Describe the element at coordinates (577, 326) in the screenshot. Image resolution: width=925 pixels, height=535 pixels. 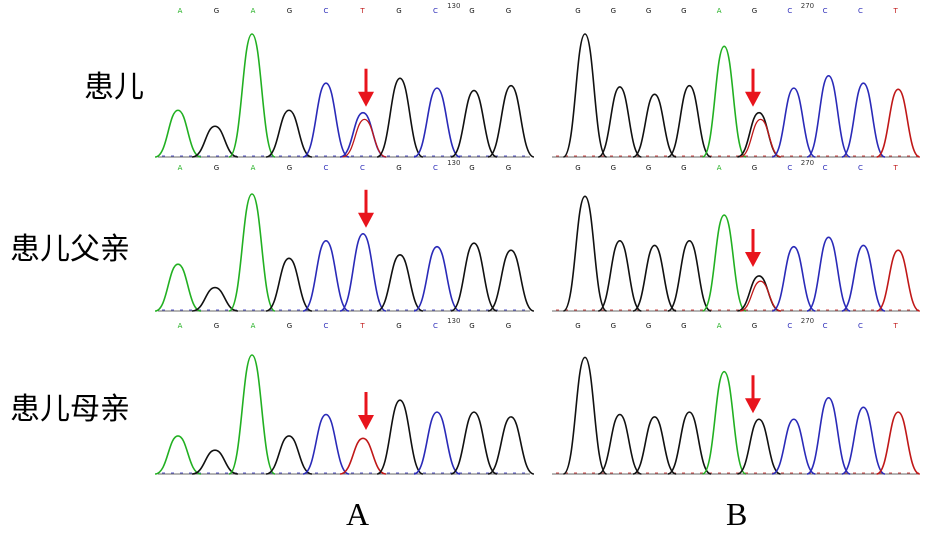
I see `base-call-b-bottom-1-0: G` at that location.